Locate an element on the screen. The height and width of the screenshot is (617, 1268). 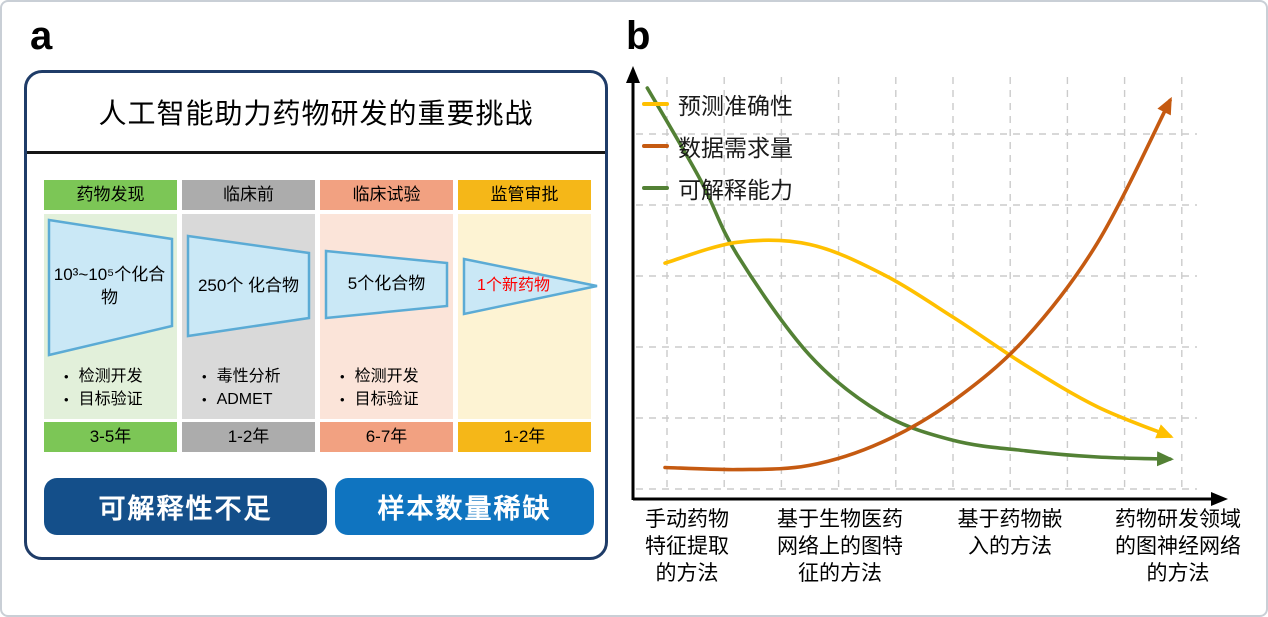
legend-item: 可解释能力 is located at coordinates (717, 187).